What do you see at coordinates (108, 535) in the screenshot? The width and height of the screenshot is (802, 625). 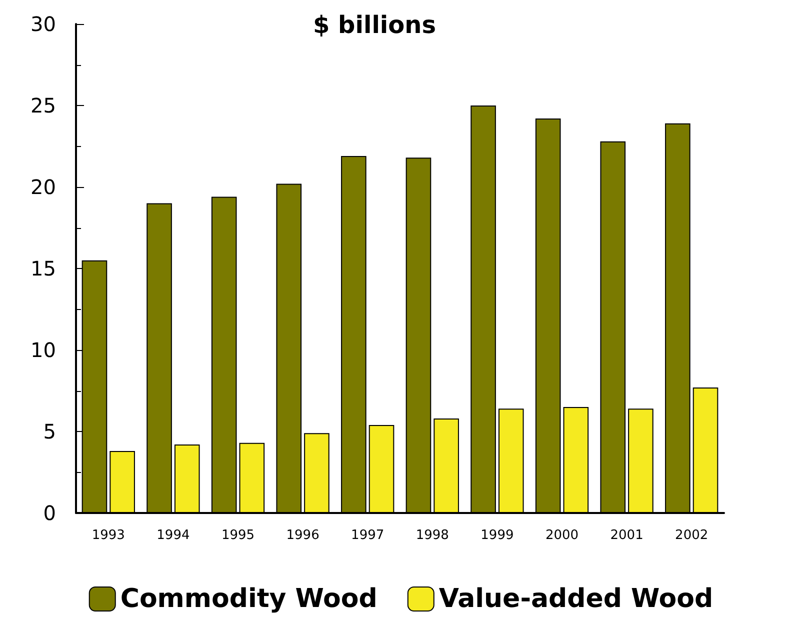 I see `x-tick-label: 1993` at bounding box center [108, 535].